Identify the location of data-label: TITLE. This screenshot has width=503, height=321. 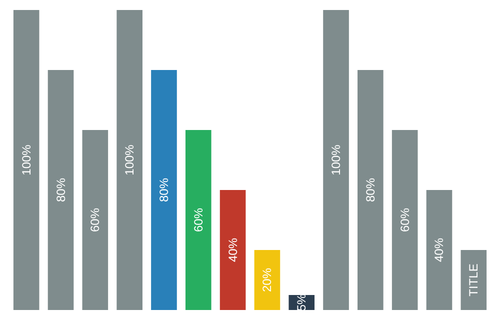
(473, 280).